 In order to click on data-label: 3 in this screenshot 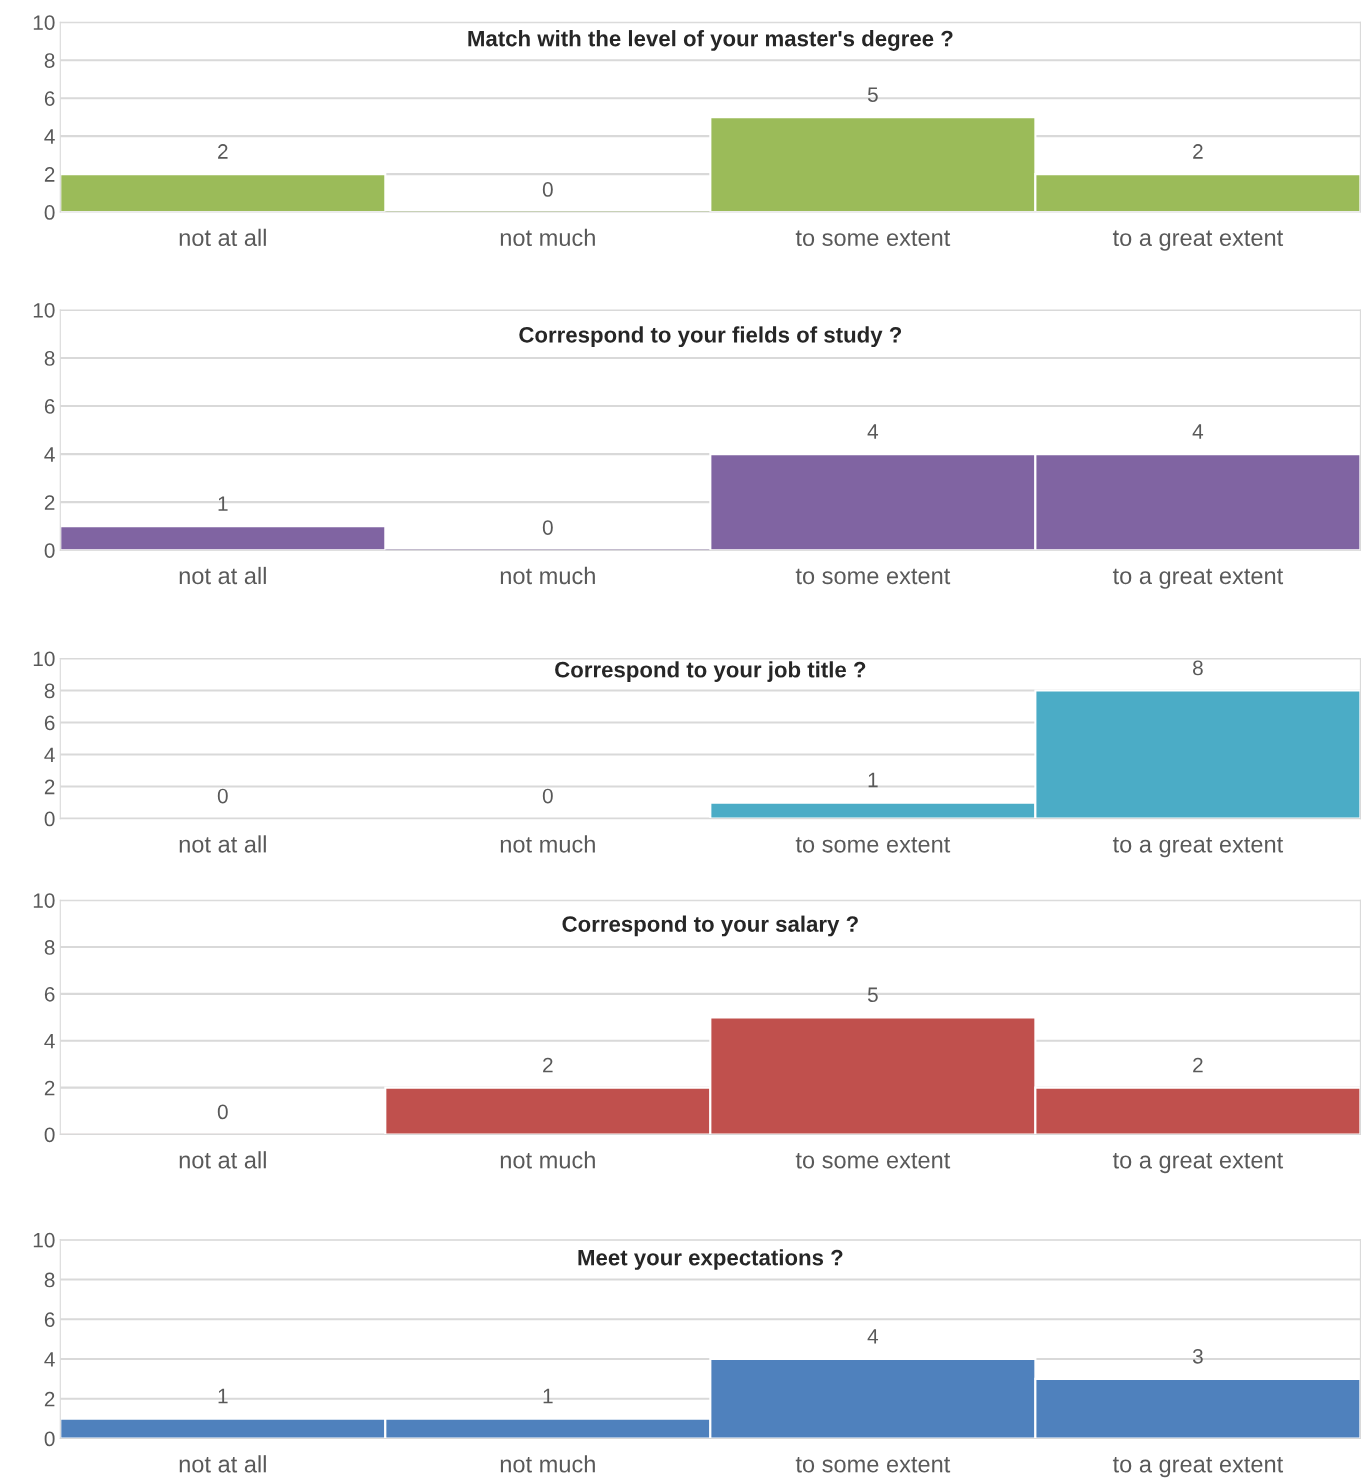, I will do `click(1197, 1356)`.